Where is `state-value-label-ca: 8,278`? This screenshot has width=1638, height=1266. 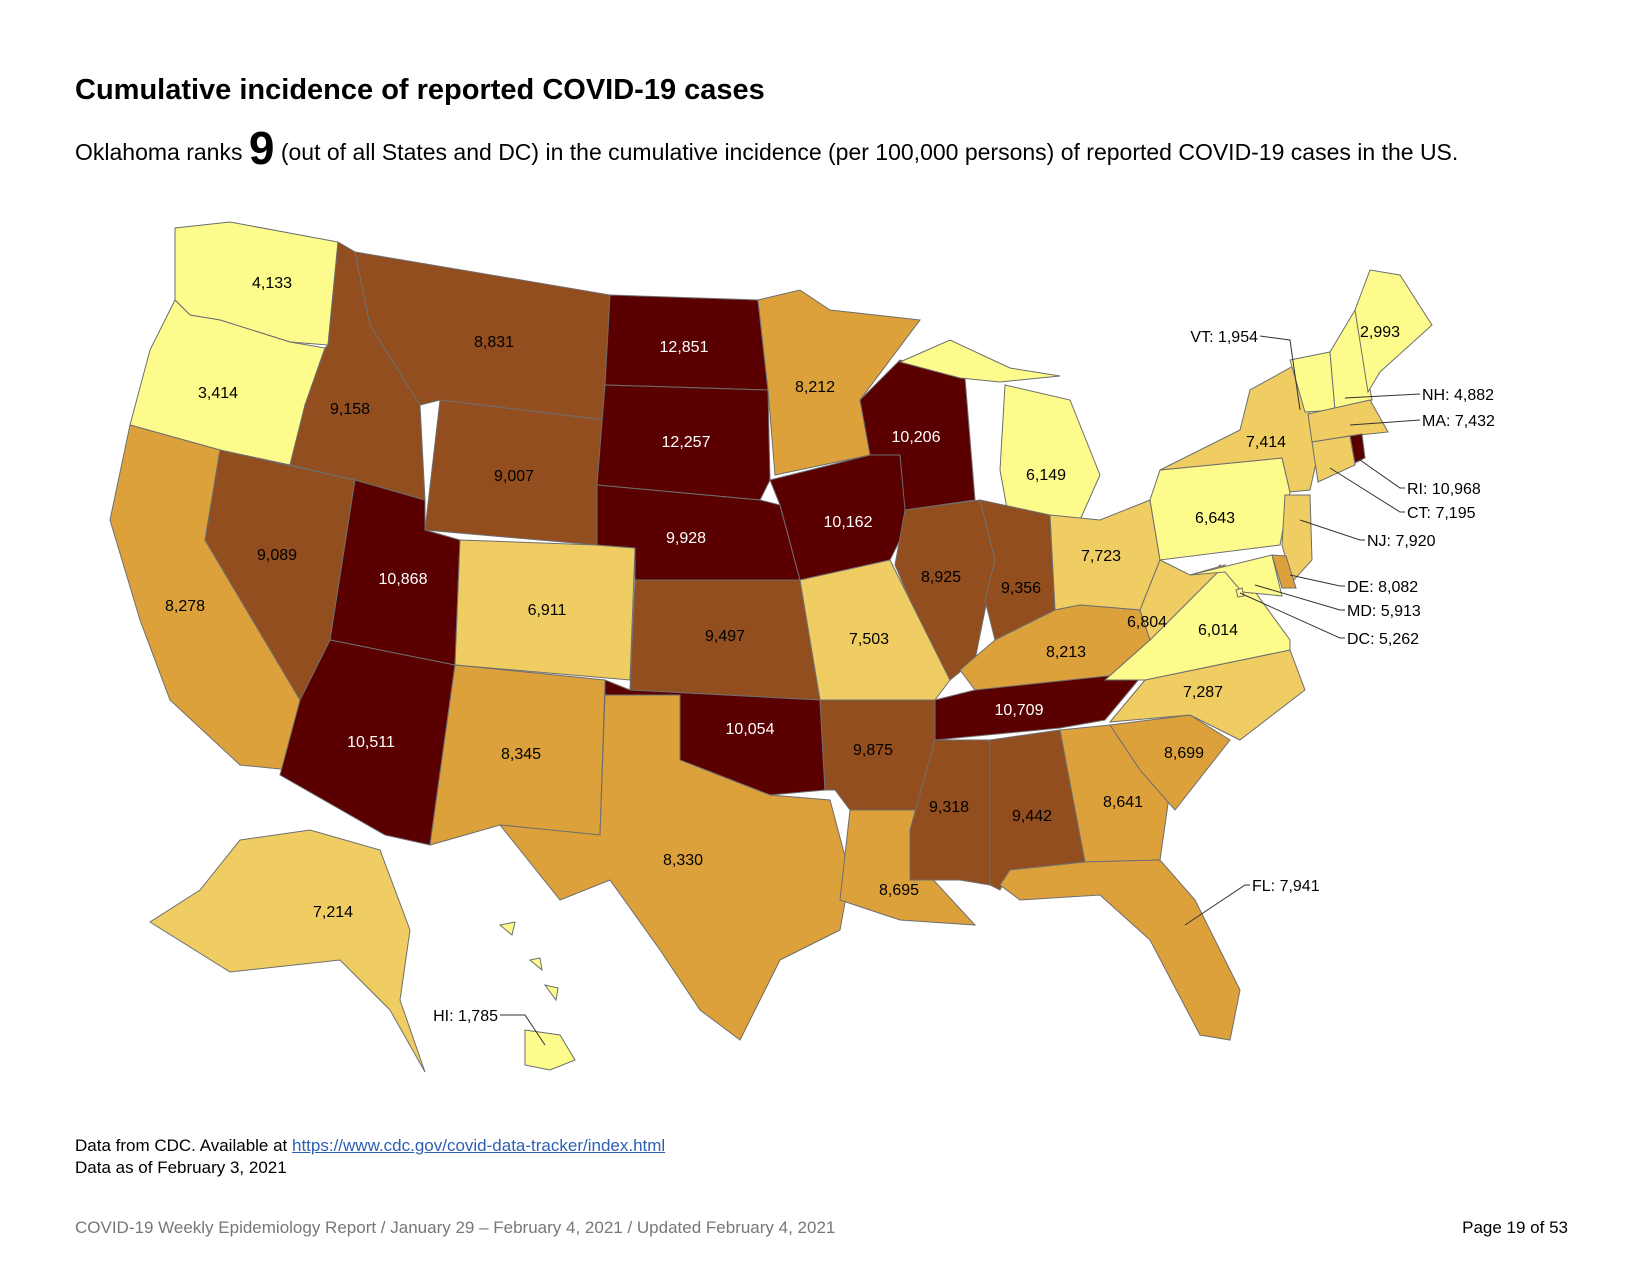
state-value-label-ca: 8,278 is located at coordinates (185, 606).